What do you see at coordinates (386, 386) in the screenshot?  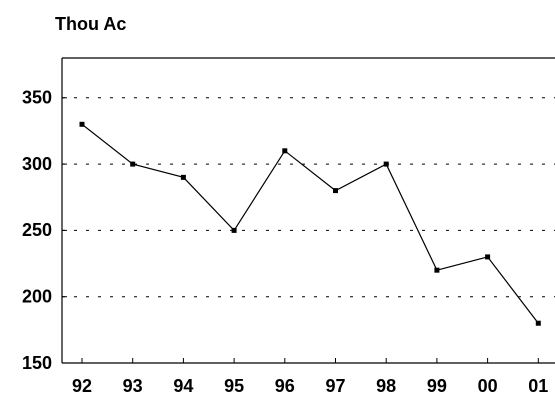 I see `x-tick-label: 98` at bounding box center [386, 386].